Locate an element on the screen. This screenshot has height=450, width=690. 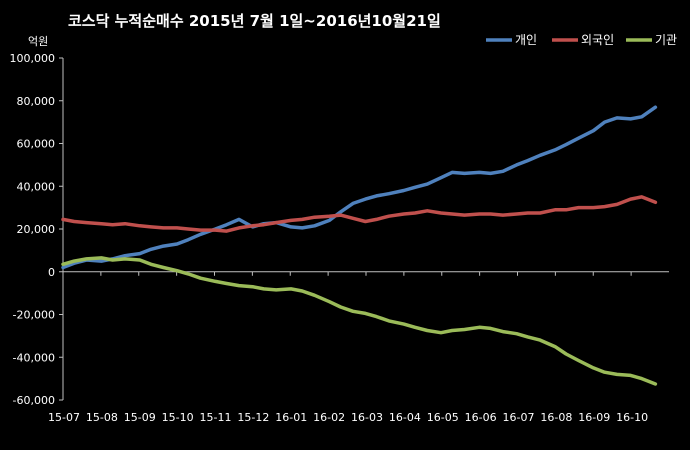
x-tick-label: 16-03 is located at coordinates (367, 417).